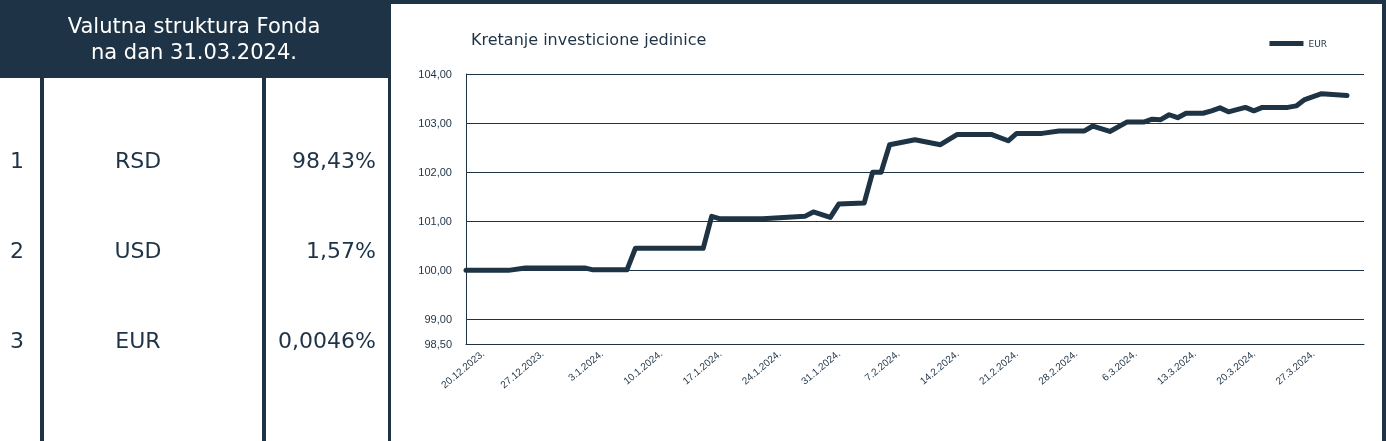 This screenshot has height=441, width=1386. Describe the element at coordinates (438, 319) in the screenshot. I see `y-tick-label: 99,00` at that location.